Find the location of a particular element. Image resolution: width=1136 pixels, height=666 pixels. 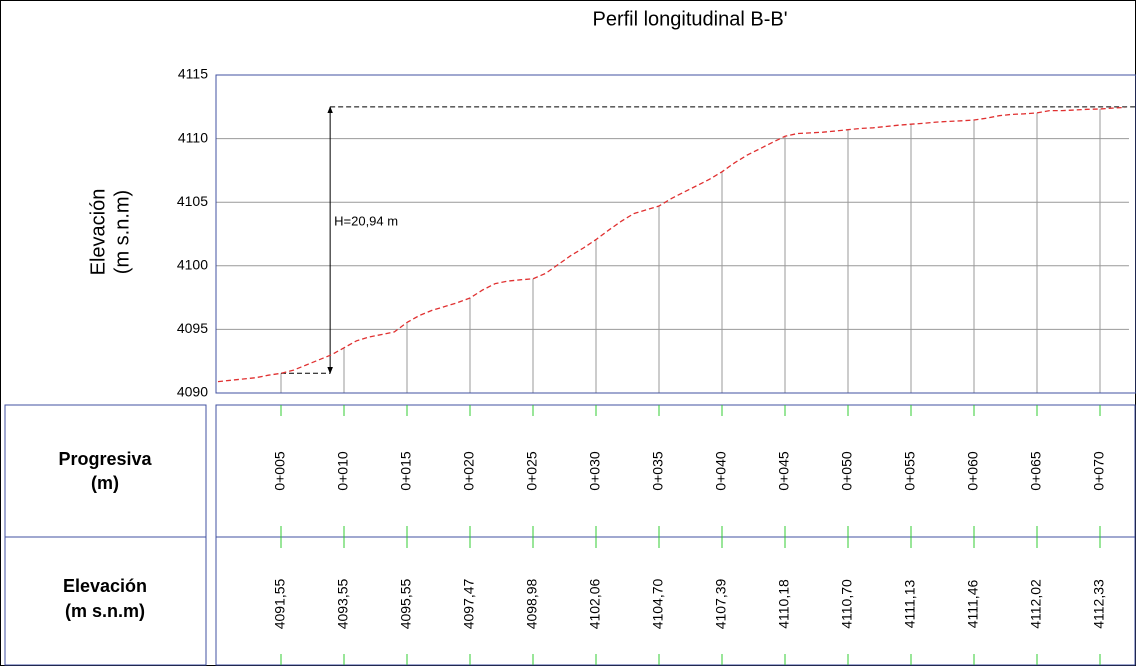

row-label: Elevación is located at coordinates (105, 586).